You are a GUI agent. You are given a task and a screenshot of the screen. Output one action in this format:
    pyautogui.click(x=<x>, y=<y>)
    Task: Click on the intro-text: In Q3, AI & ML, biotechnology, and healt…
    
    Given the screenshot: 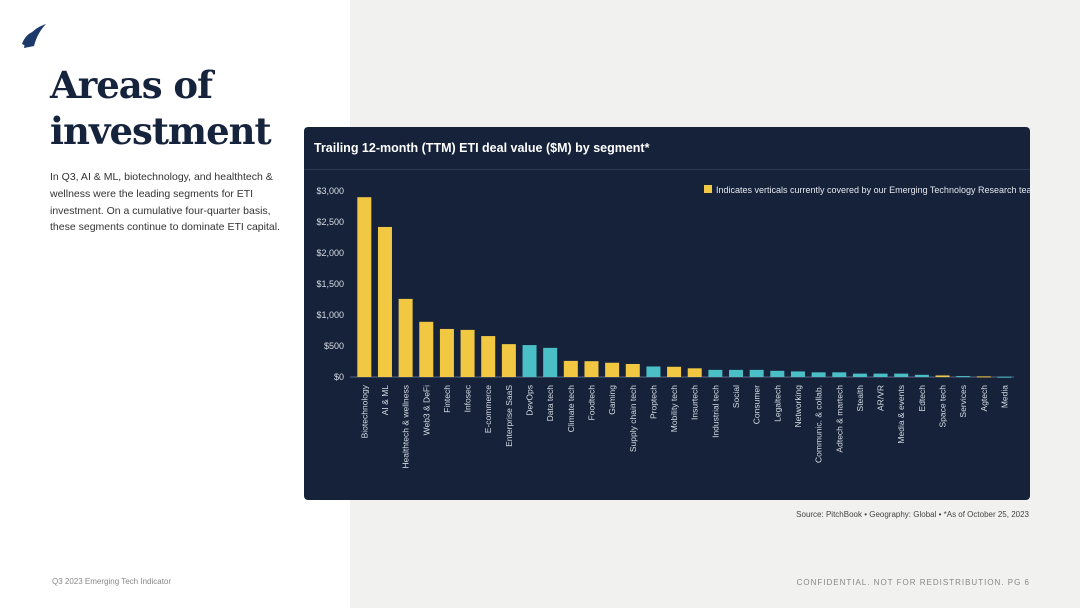 What is the action you would take?
    pyautogui.click(x=165, y=202)
    